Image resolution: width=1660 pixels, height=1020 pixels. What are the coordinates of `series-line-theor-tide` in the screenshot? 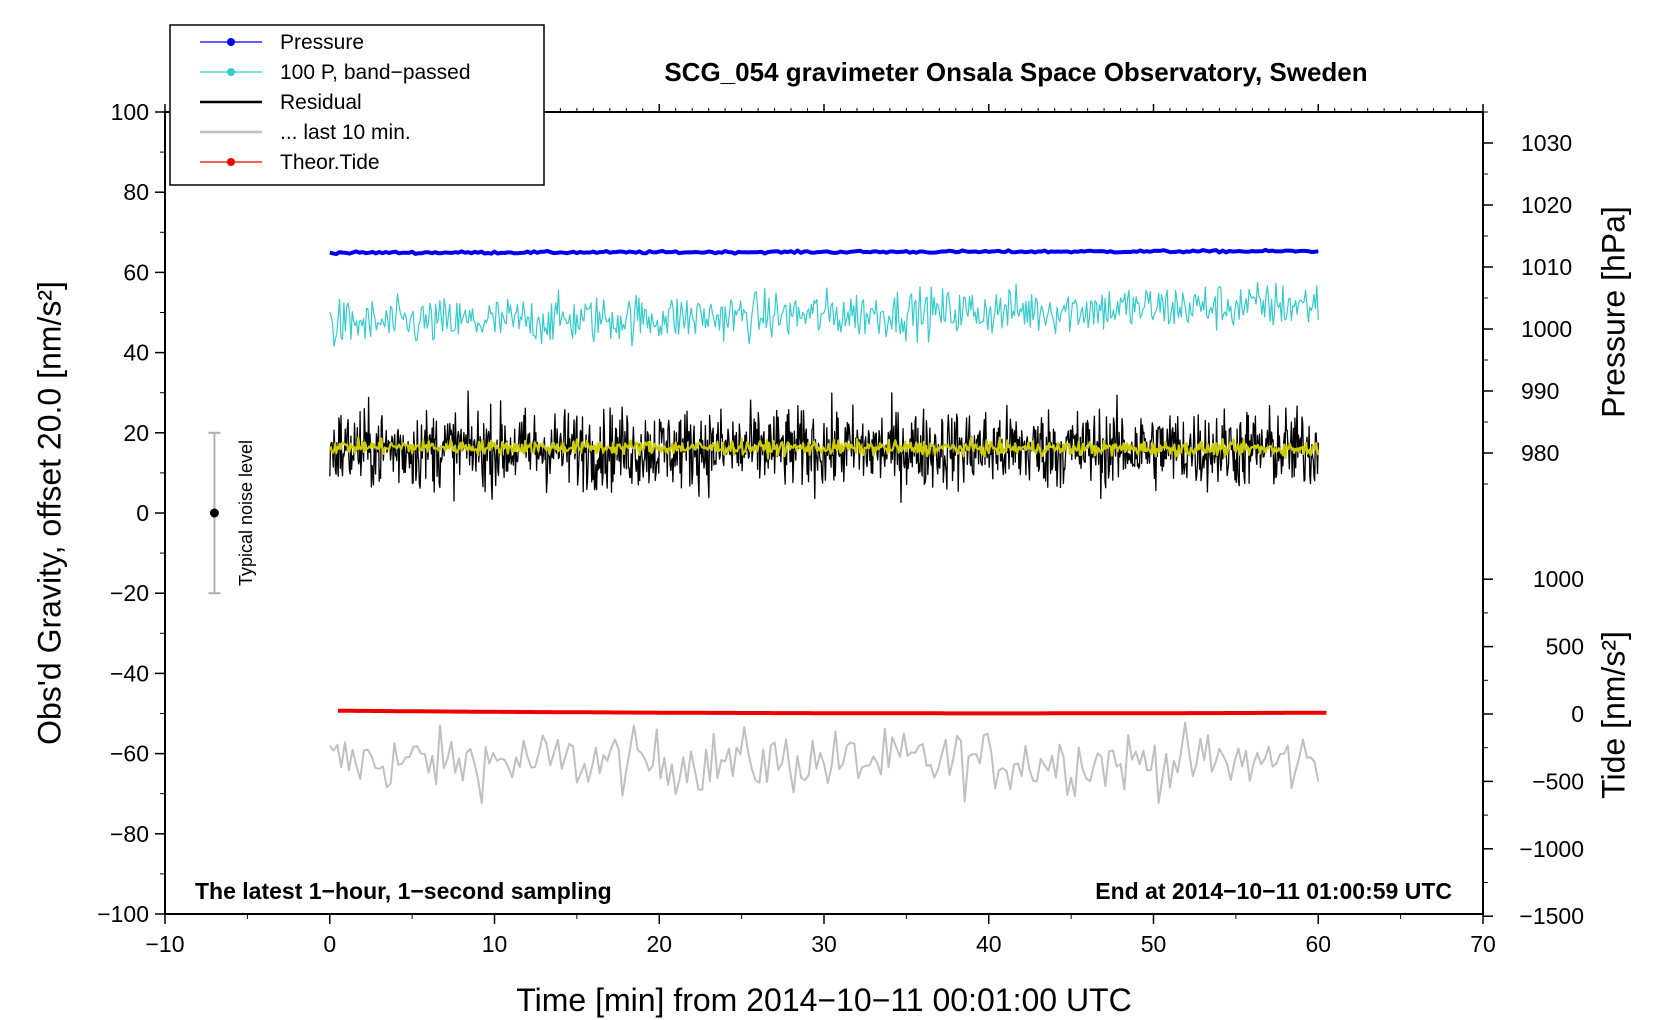 It's located at (832, 712).